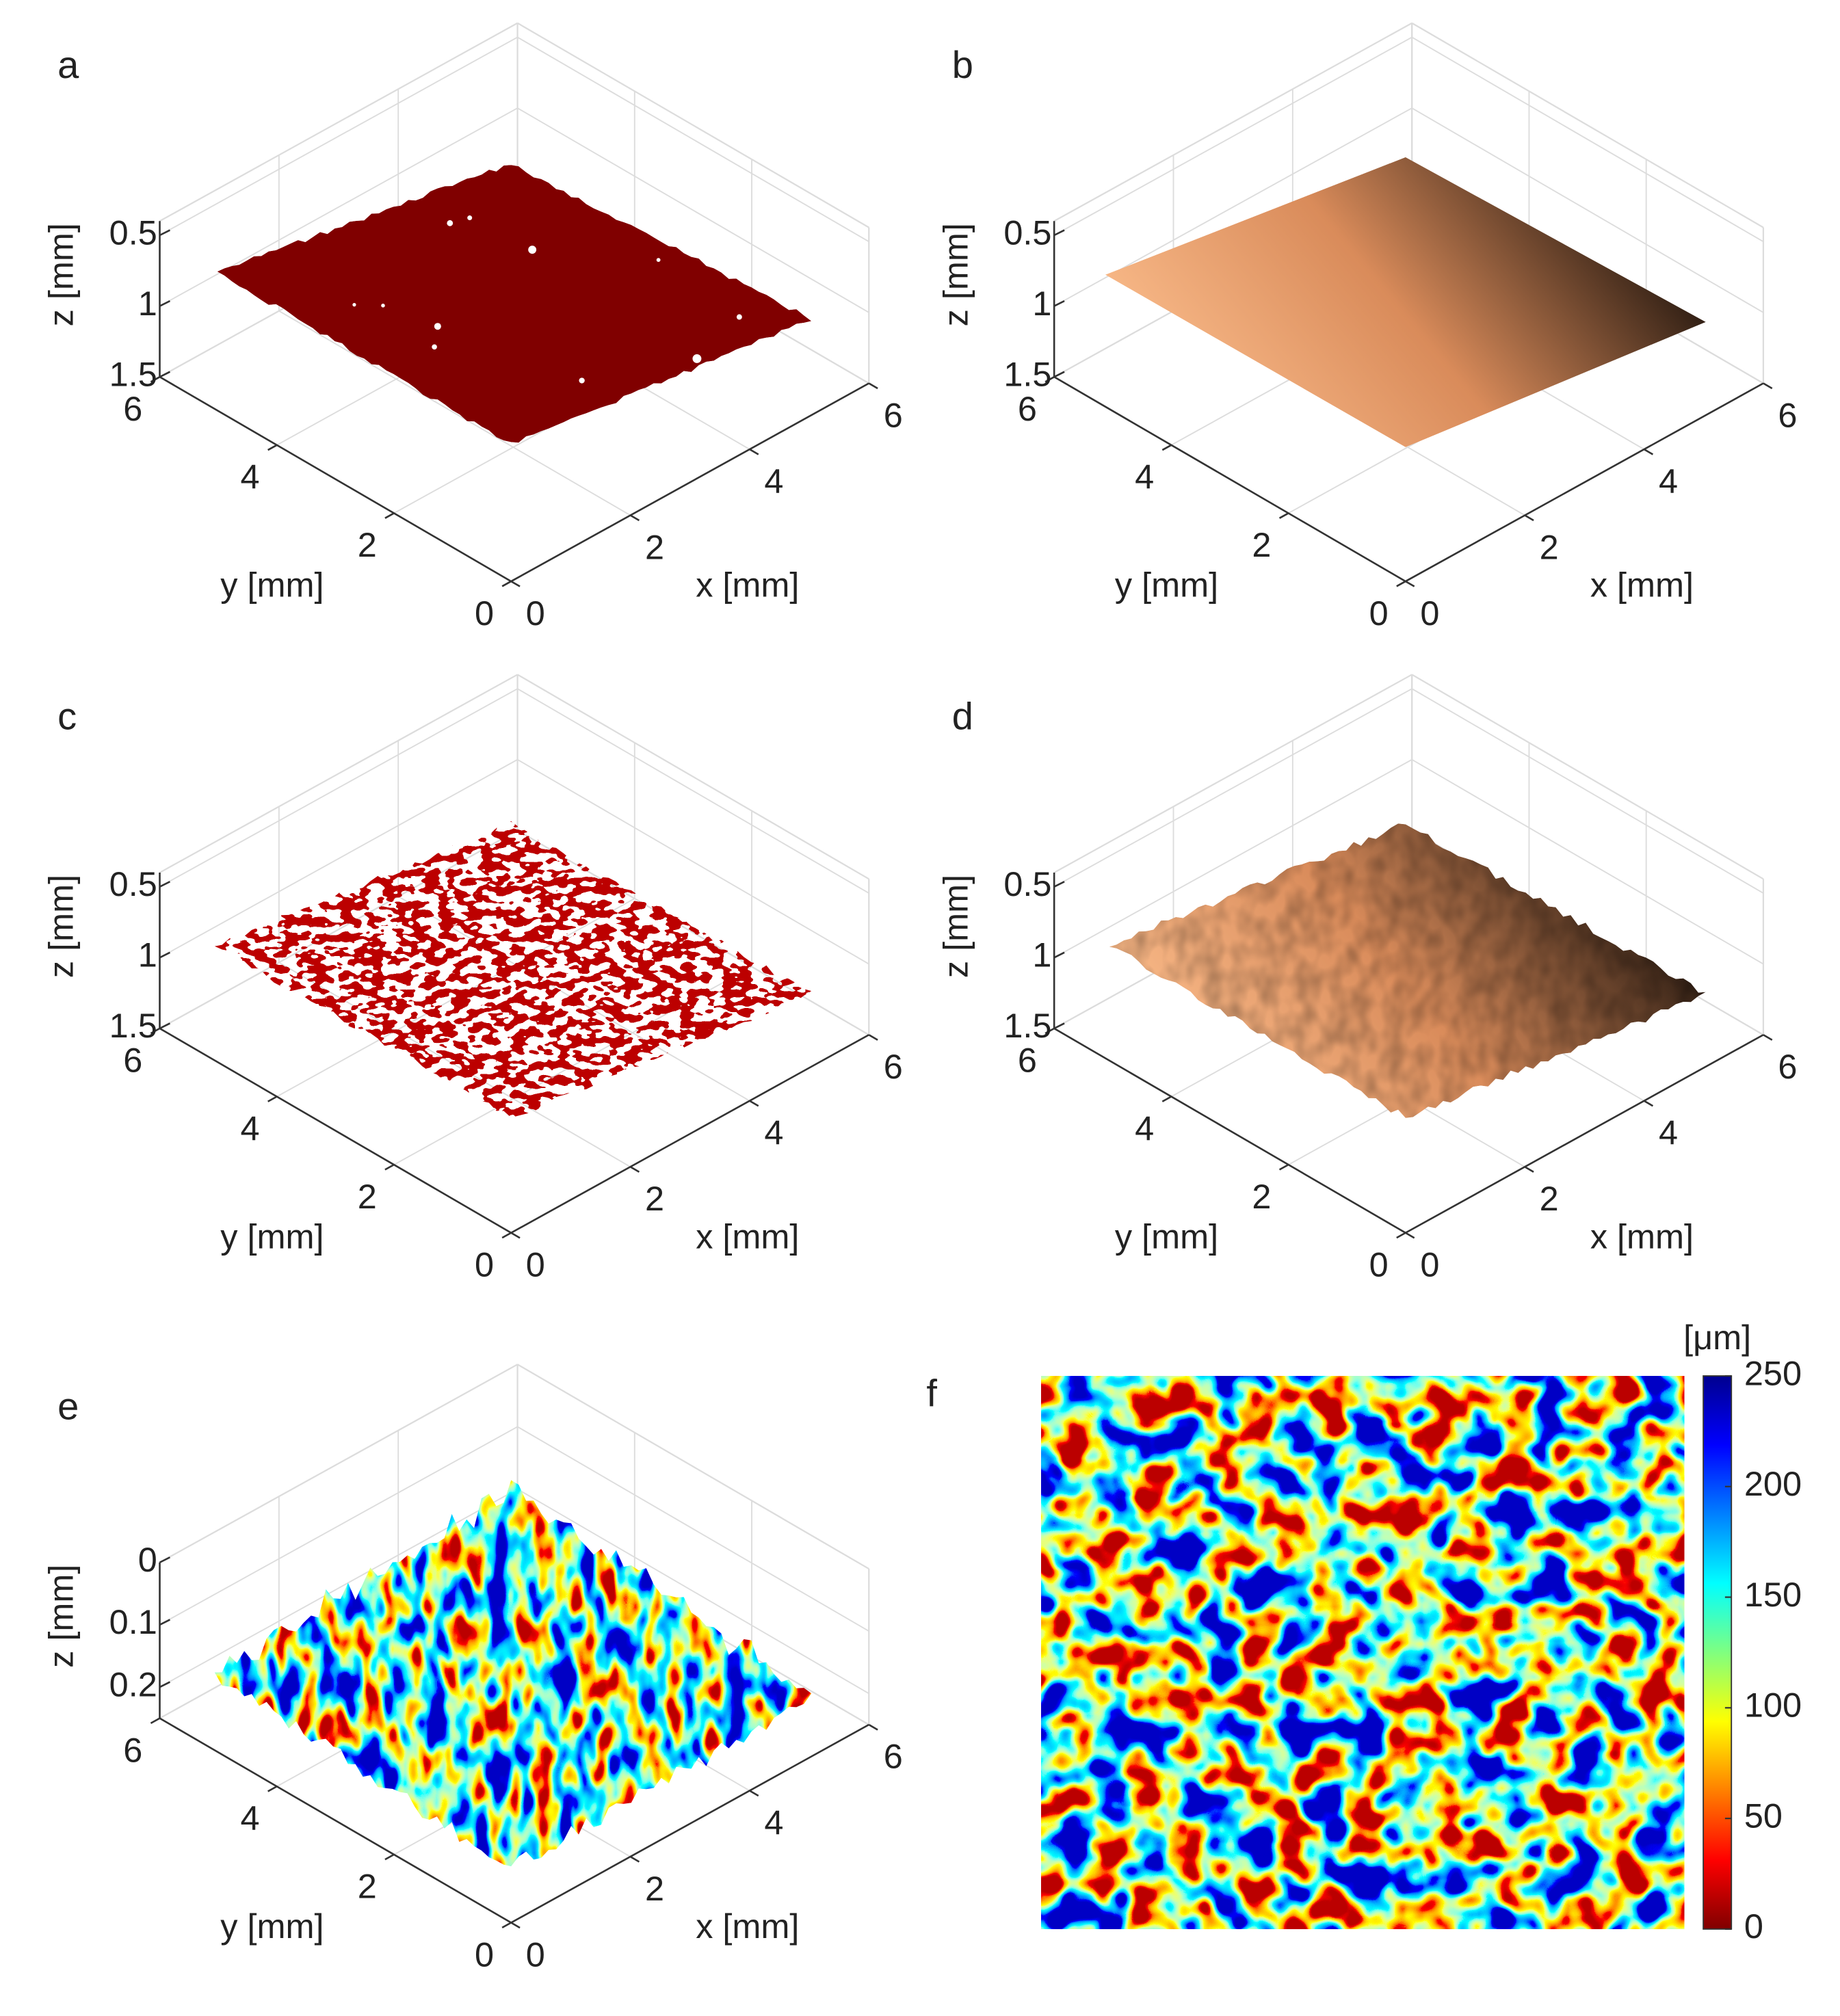 The height and width of the screenshot is (2016, 1840). Describe the element at coordinates (689, 1134) in the screenshot. I see `x-axis` at that location.